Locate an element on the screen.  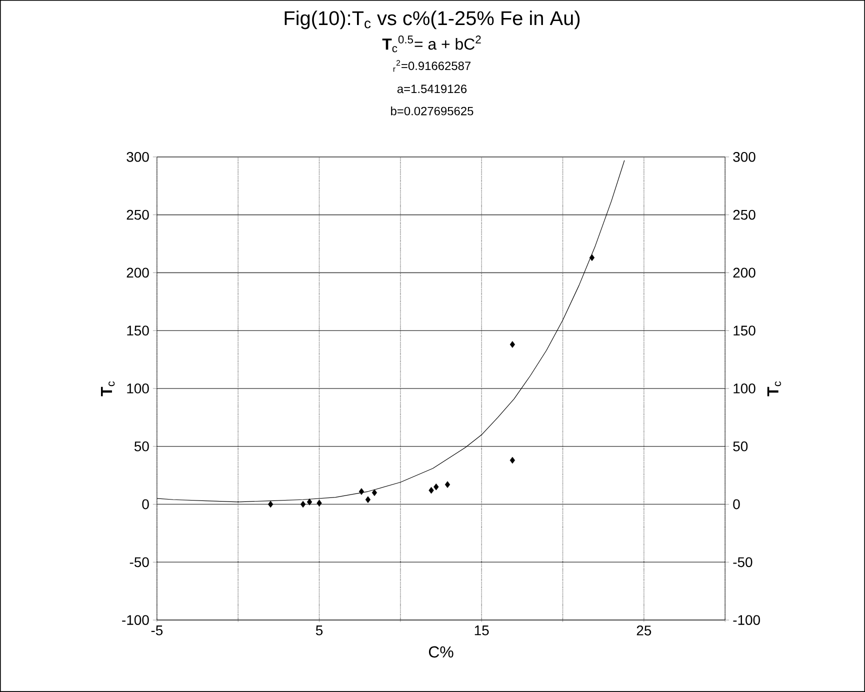
chart-subtitle: T$_{c}$$^{0.5}$= a + bC$^{2}$ is located at coordinates (431, 44).